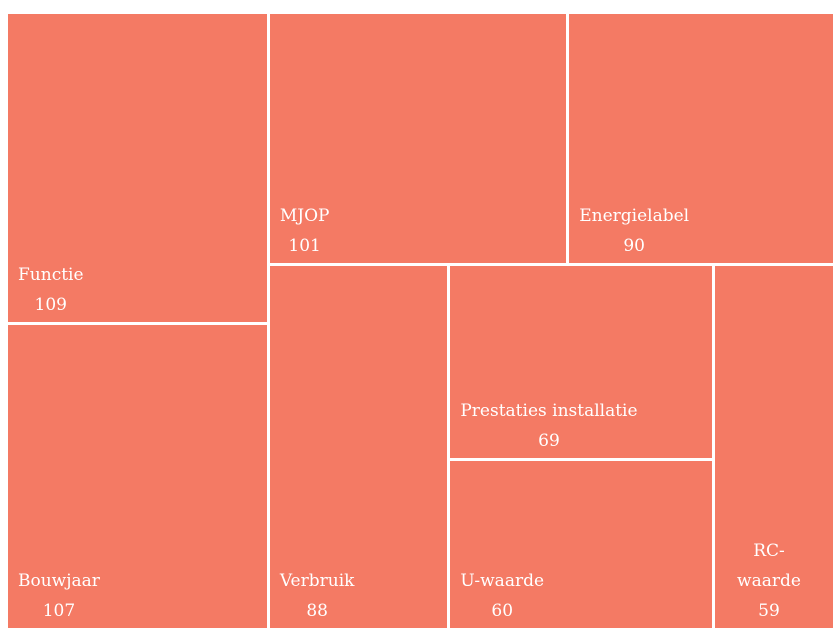  I want to click on tile-name: Bouwjaar, so click(59, 581).